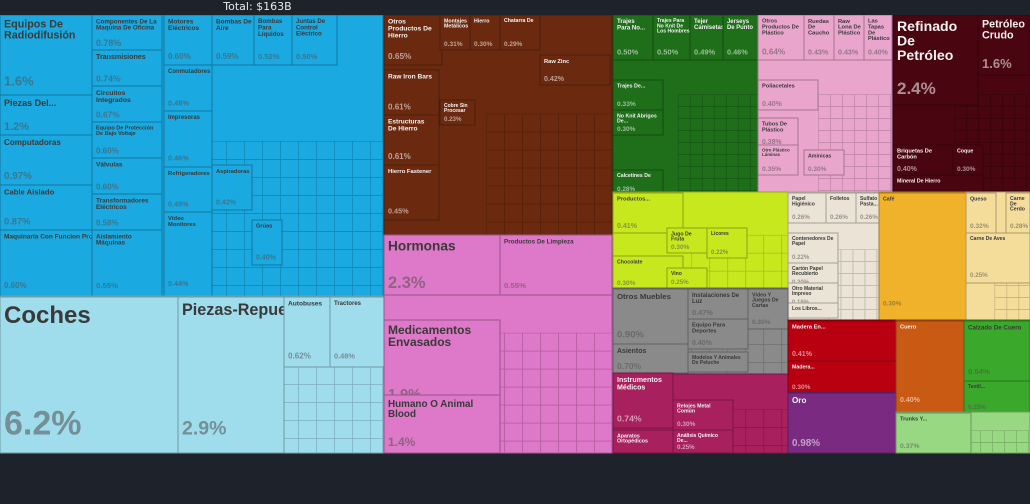 The height and width of the screenshot is (504, 1030). I want to click on treemap-cell-valvulas: Válvulas 0.60%, so click(127, 176).